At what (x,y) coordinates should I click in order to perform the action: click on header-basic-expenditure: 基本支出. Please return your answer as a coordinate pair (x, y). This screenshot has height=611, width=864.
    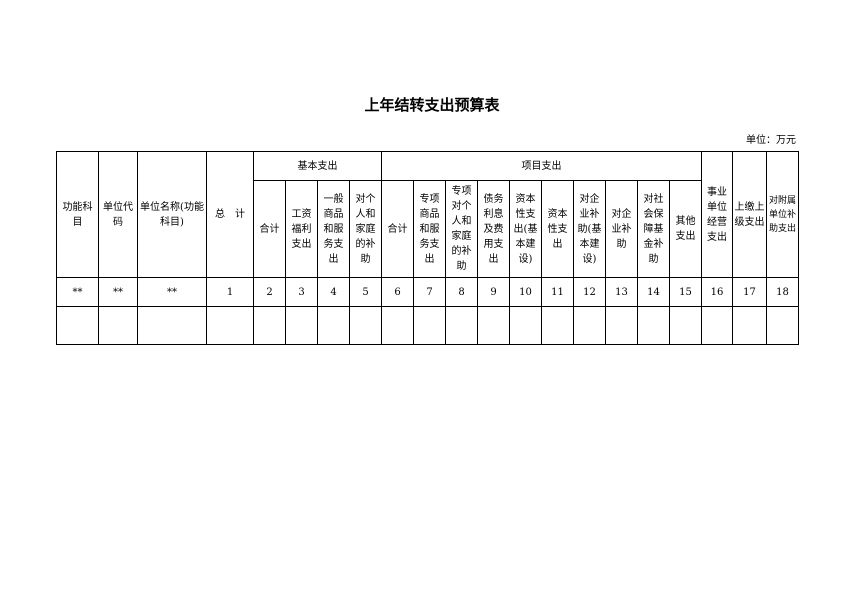
    Looking at the image, I should click on (317, 166).